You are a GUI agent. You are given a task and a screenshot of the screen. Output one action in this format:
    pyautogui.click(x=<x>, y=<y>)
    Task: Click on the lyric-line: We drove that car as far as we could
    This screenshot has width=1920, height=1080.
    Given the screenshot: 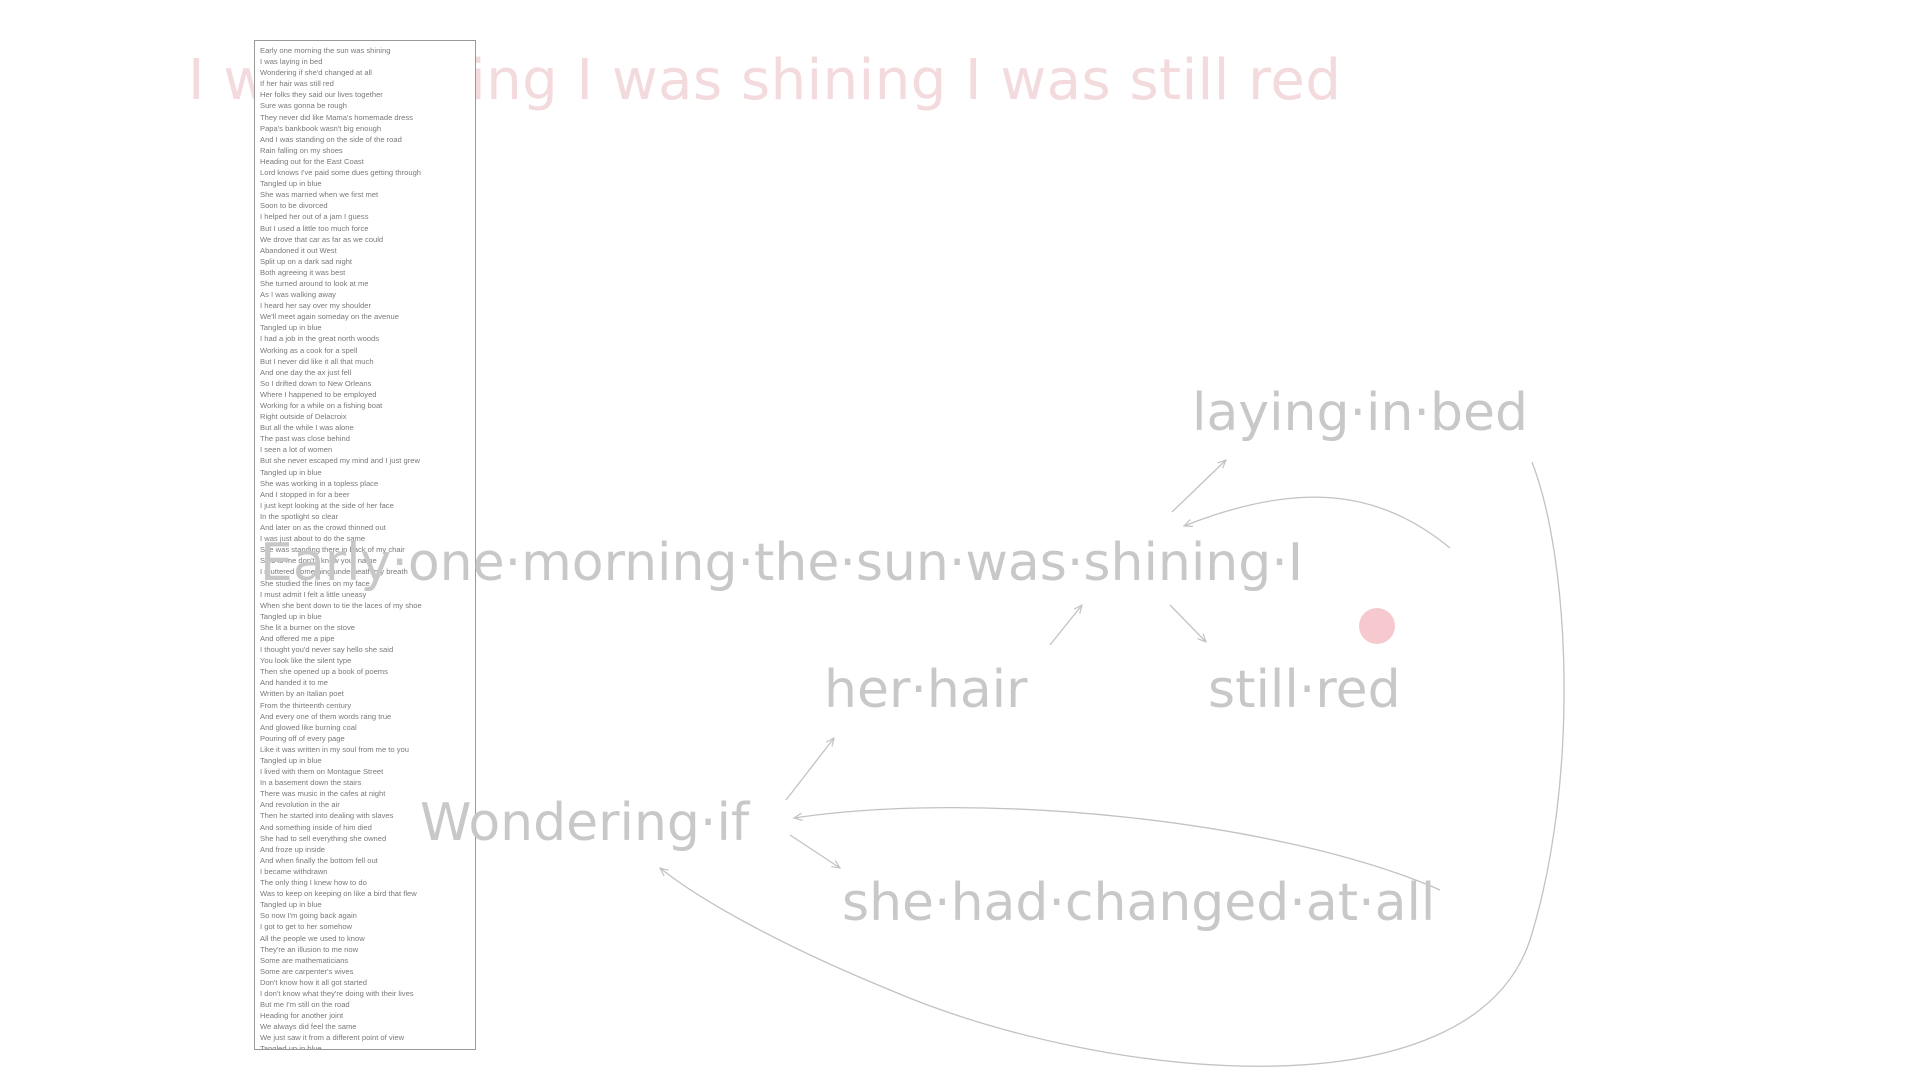 What is the action you would take?
    pyautogui.click(x=322, y=239)
    